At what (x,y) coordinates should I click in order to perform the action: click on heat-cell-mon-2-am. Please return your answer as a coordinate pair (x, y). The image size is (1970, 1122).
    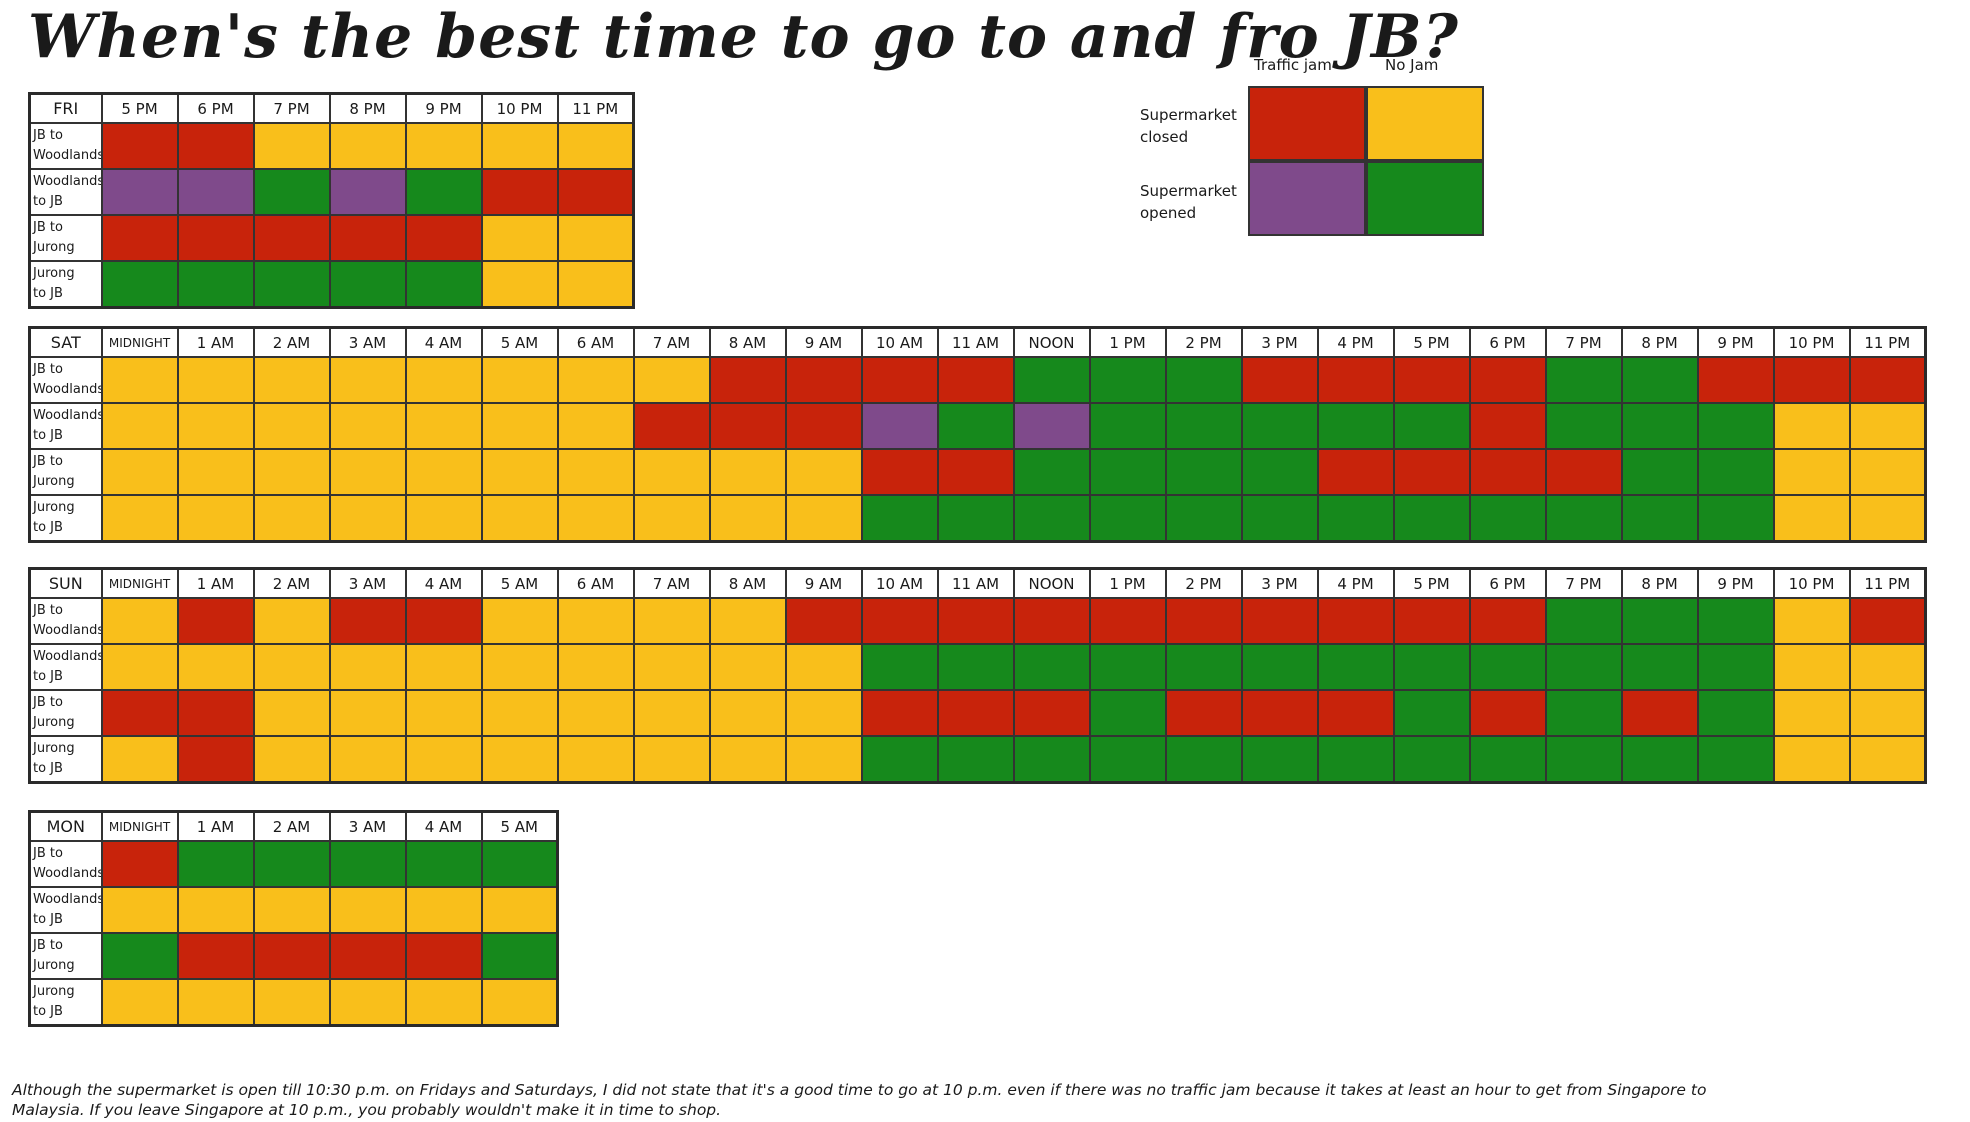
    Looking at the image, I should click on (291, 910).